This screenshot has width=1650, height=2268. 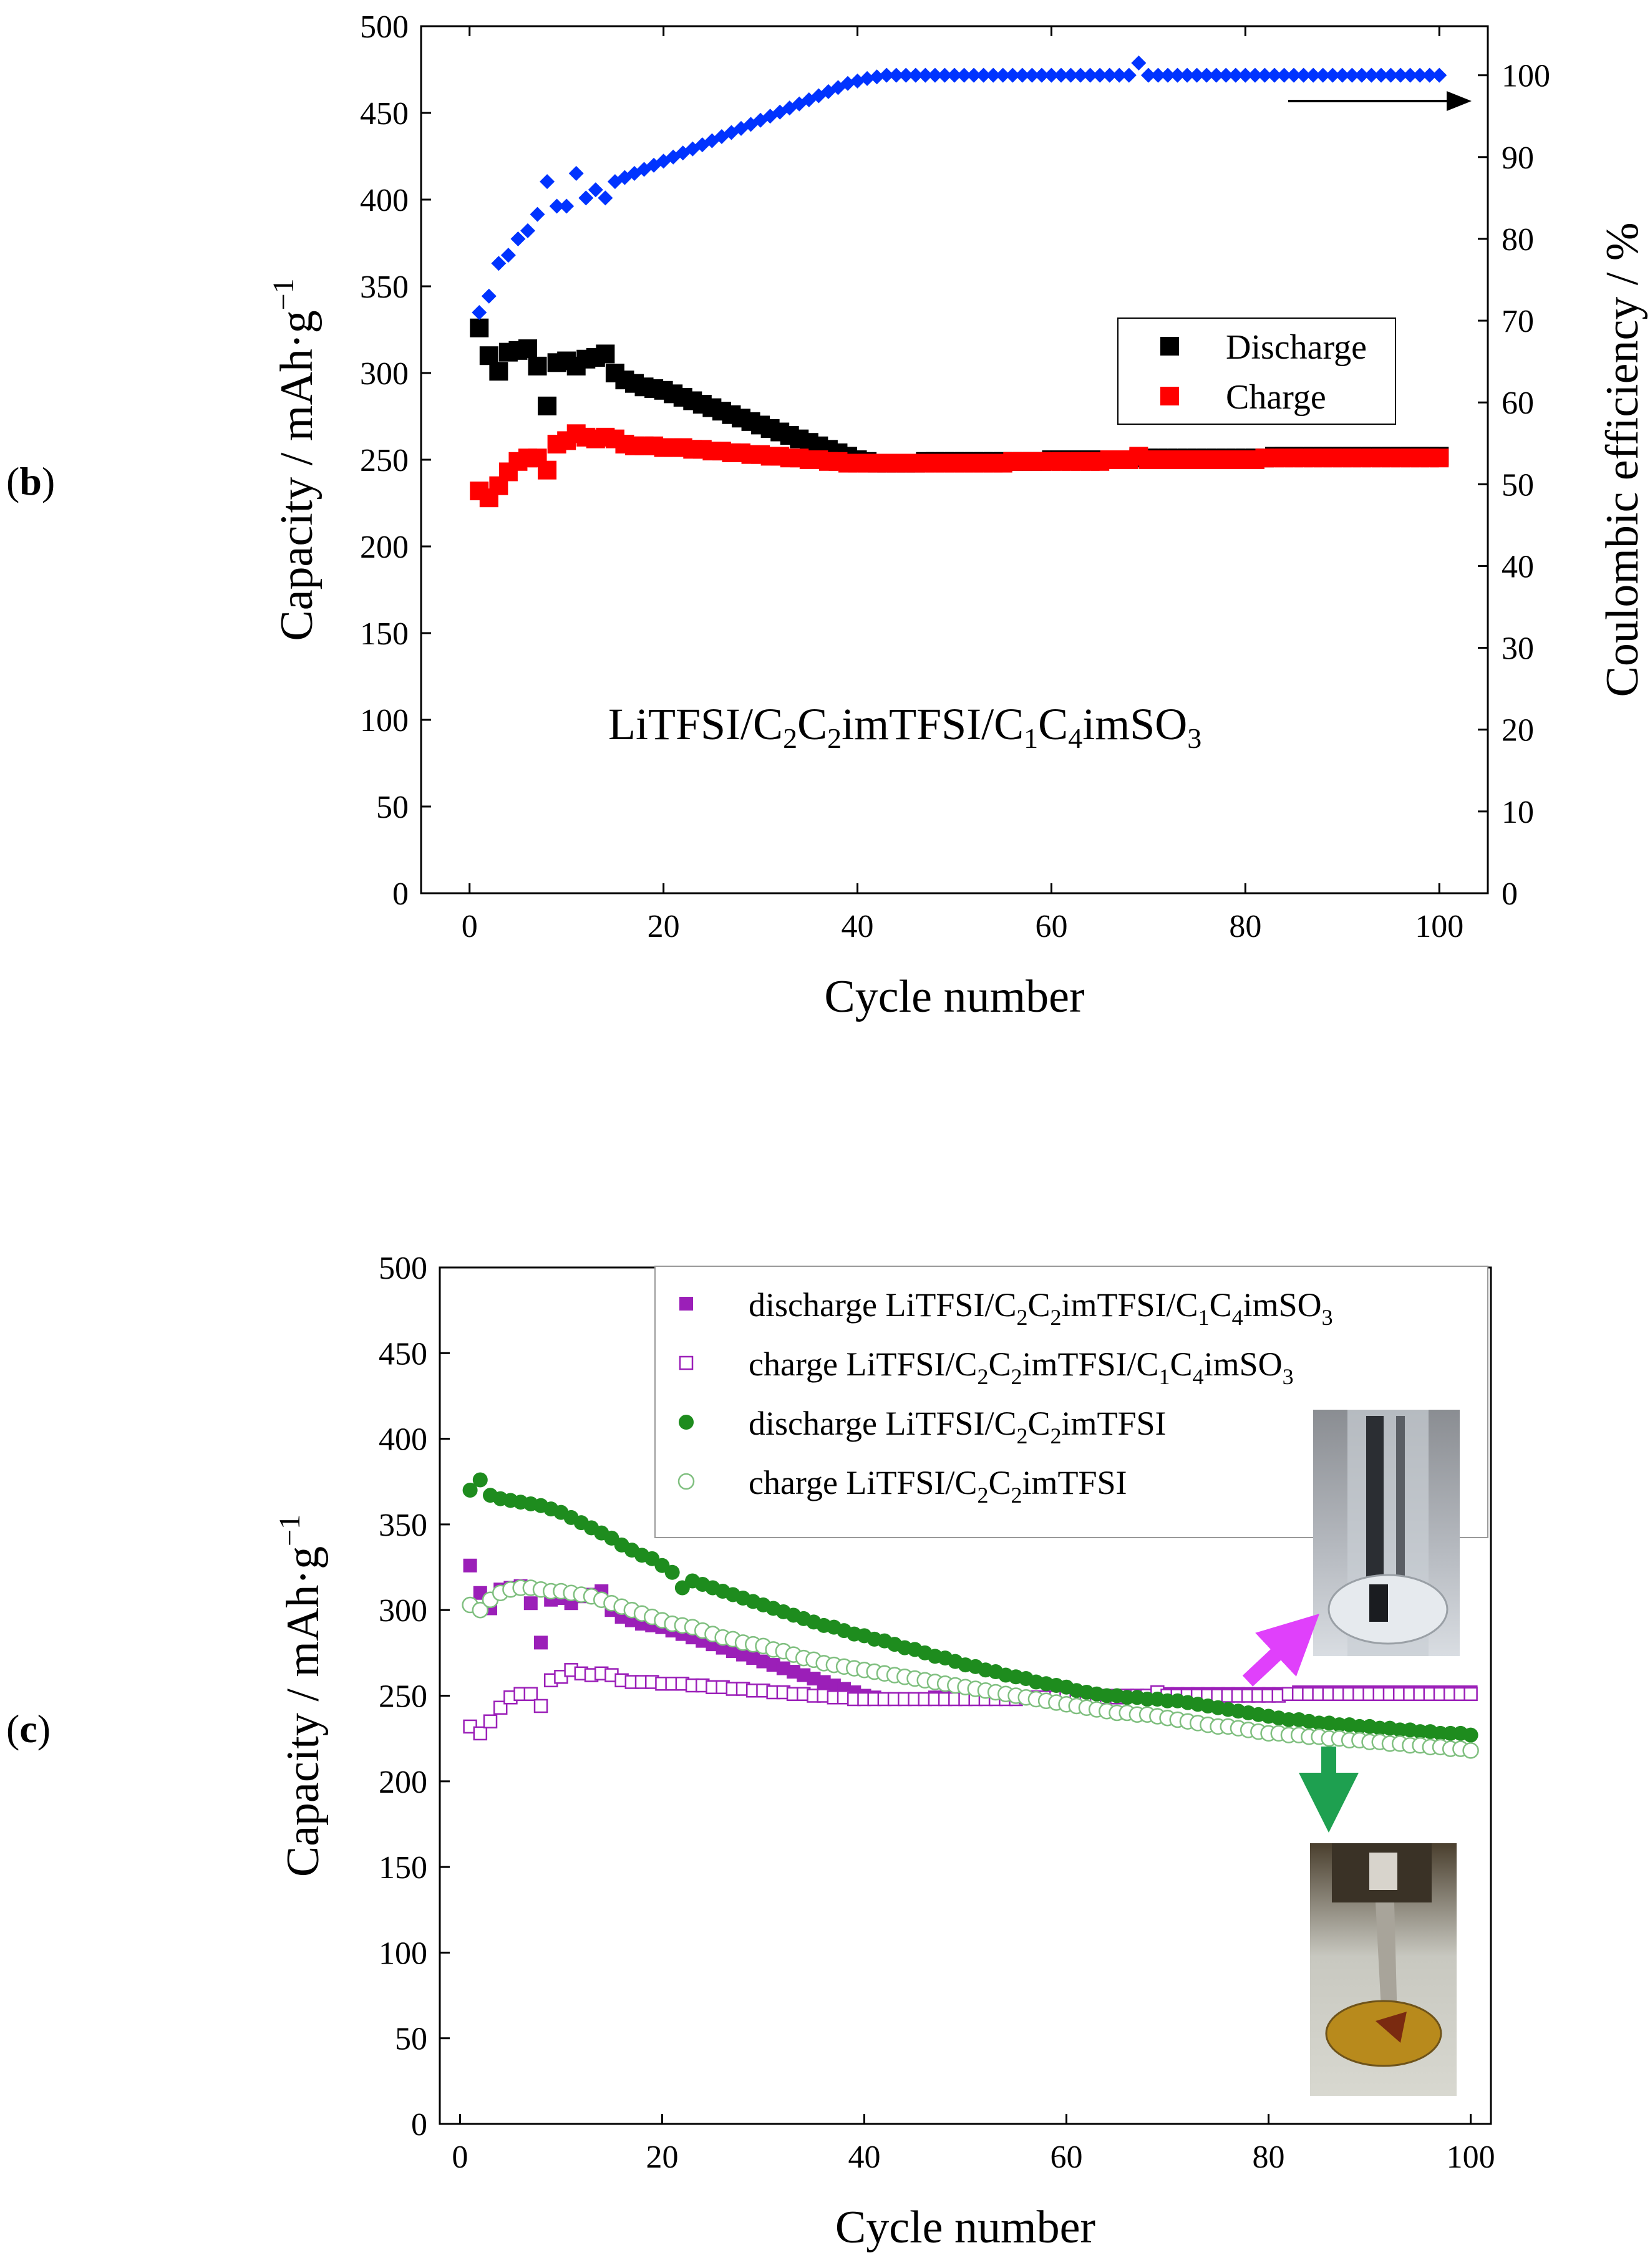 What do you see at coordinates (403, 1697) in the screenshot?
I see `y-tick-label: 250` at bounding box center [403, 1697].